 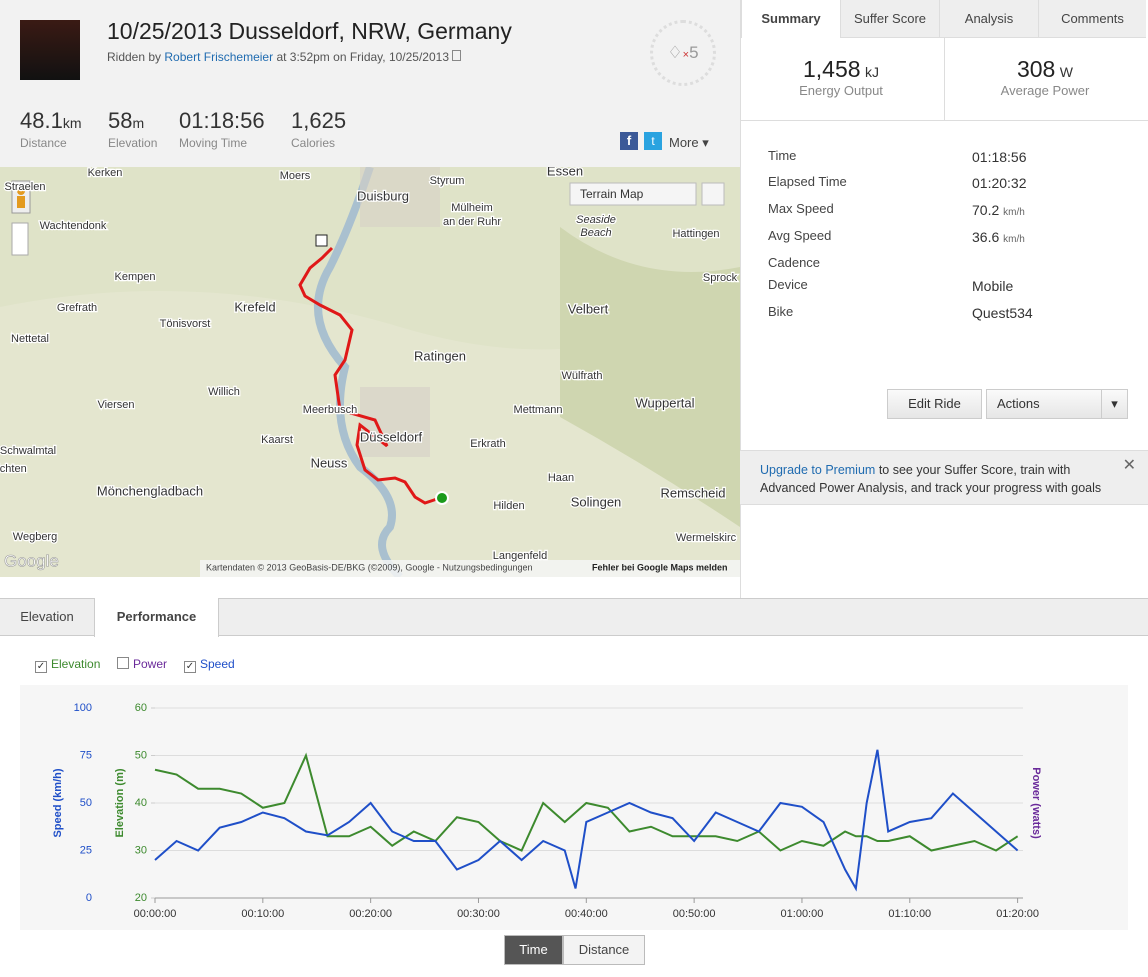 I want to click on detail-value: 01:20:32, so click(x=999, y=183).